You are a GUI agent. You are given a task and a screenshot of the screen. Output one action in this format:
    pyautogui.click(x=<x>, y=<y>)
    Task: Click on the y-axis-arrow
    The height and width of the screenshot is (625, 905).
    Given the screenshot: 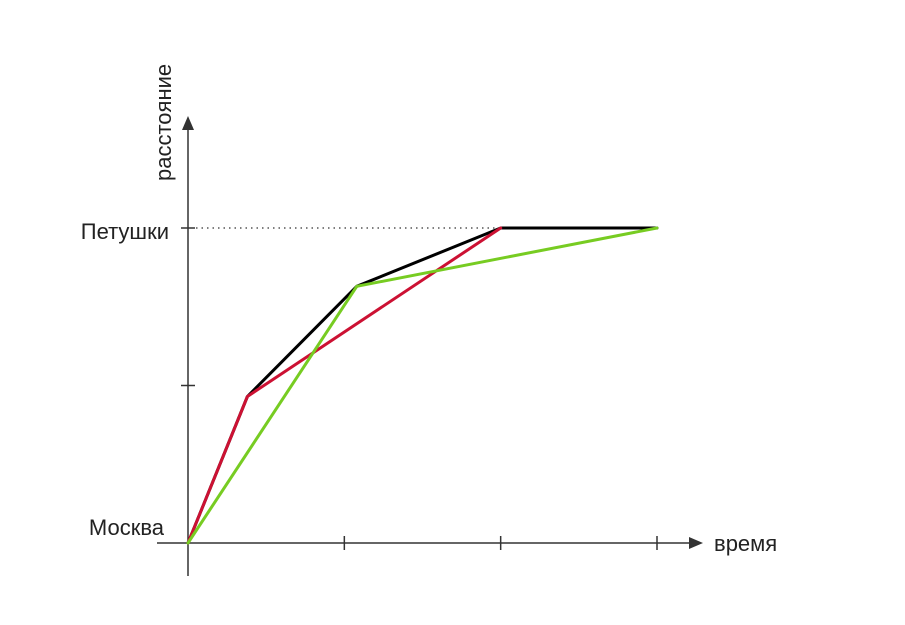 What is the action you would take?
    pyautogui.click(x=188, y=123)
    